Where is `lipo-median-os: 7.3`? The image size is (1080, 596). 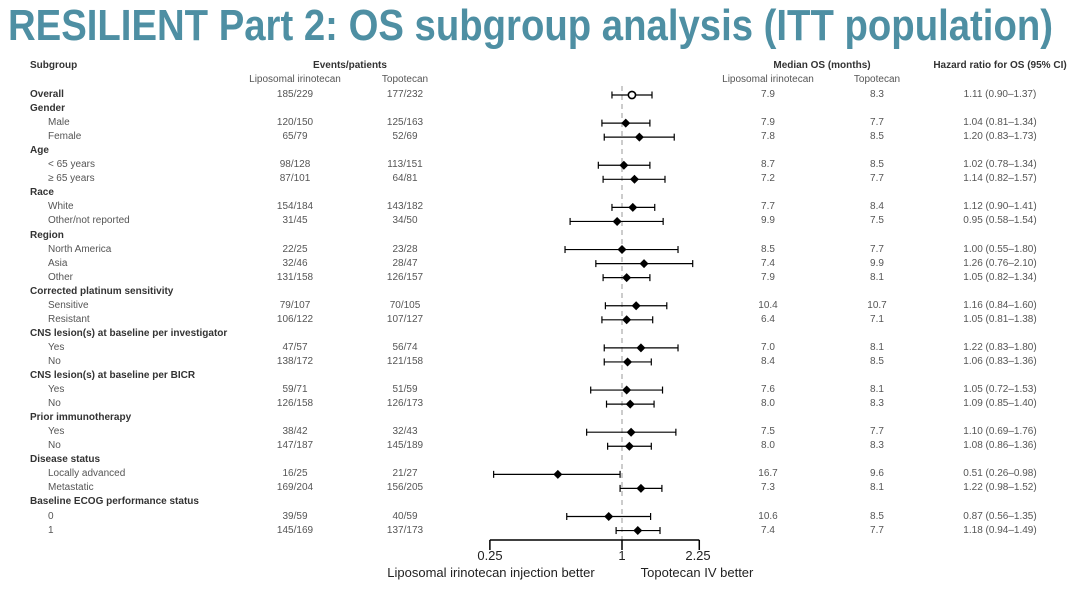
lipo-median-os: 7.3 is located at coordinates (768, 488).